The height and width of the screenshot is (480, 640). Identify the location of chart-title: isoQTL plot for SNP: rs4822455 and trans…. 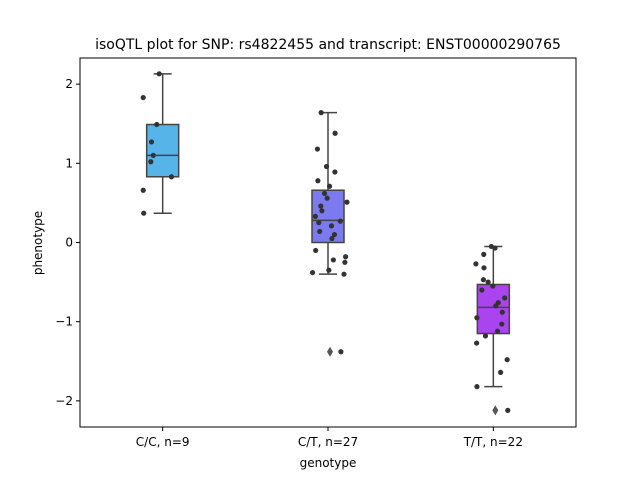
(328, 45).